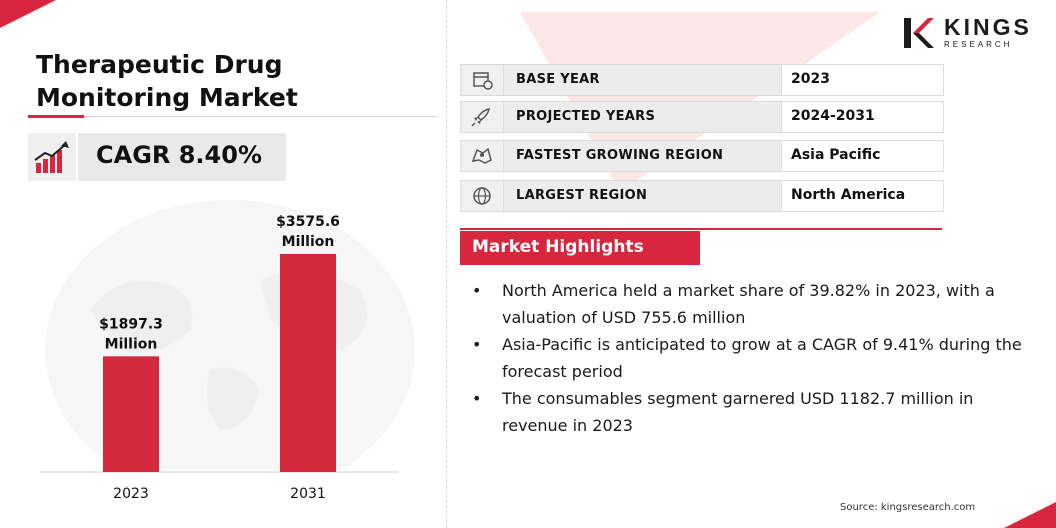 The image size is (1056, 528). I want to click on info-label: FASTEST GROWING REGION, so click(620, 155).